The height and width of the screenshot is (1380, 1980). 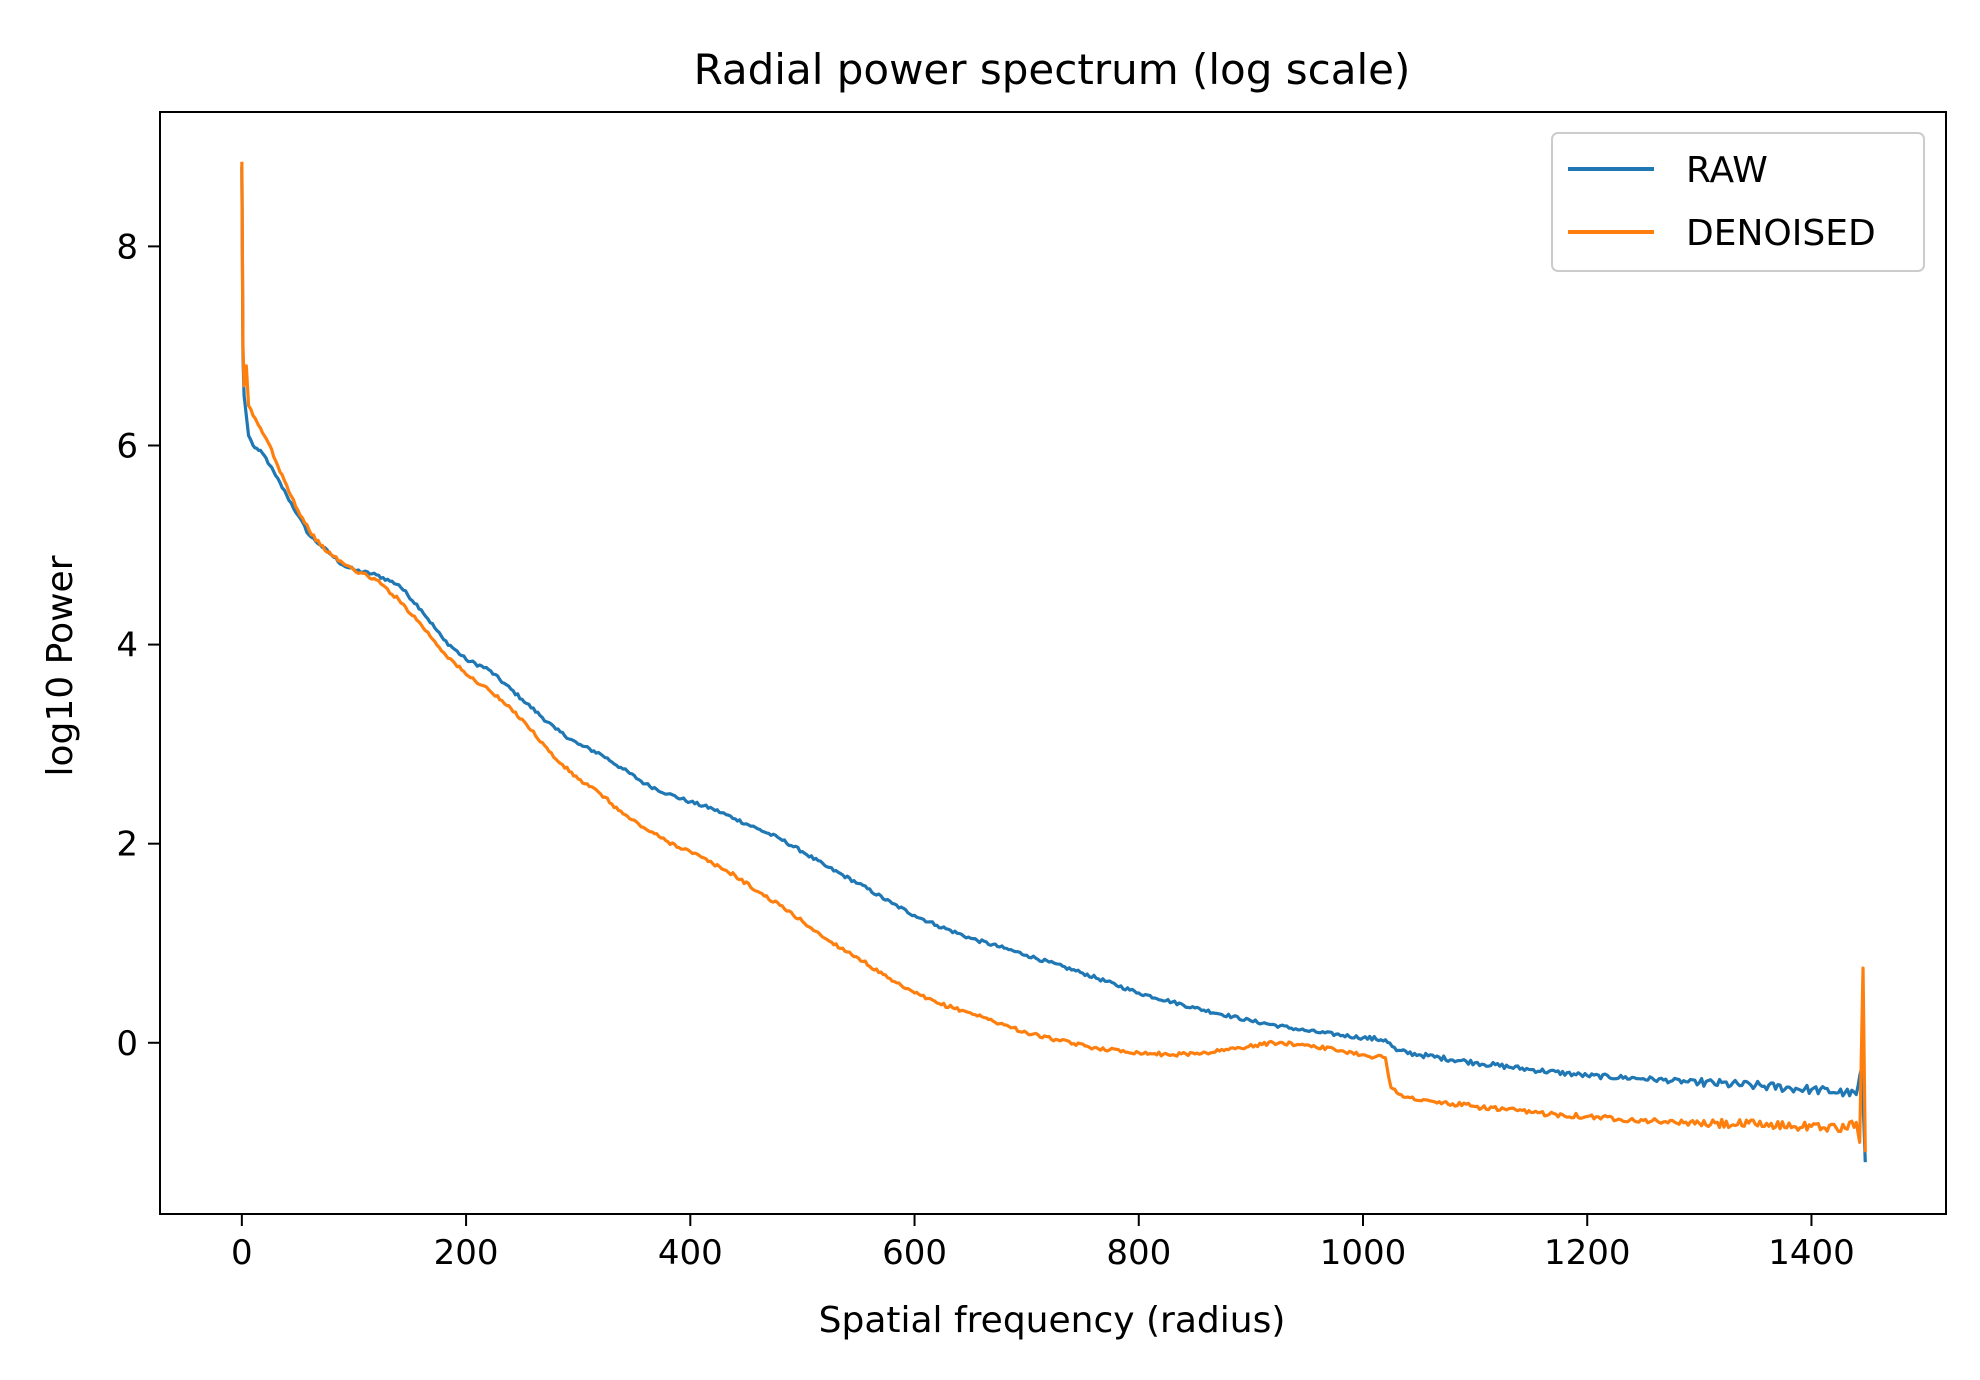 What do you see at coordinates (690, 1253) in the screenshot?
I see `x-tick-label: 400` at bounding box center [690, 1253].